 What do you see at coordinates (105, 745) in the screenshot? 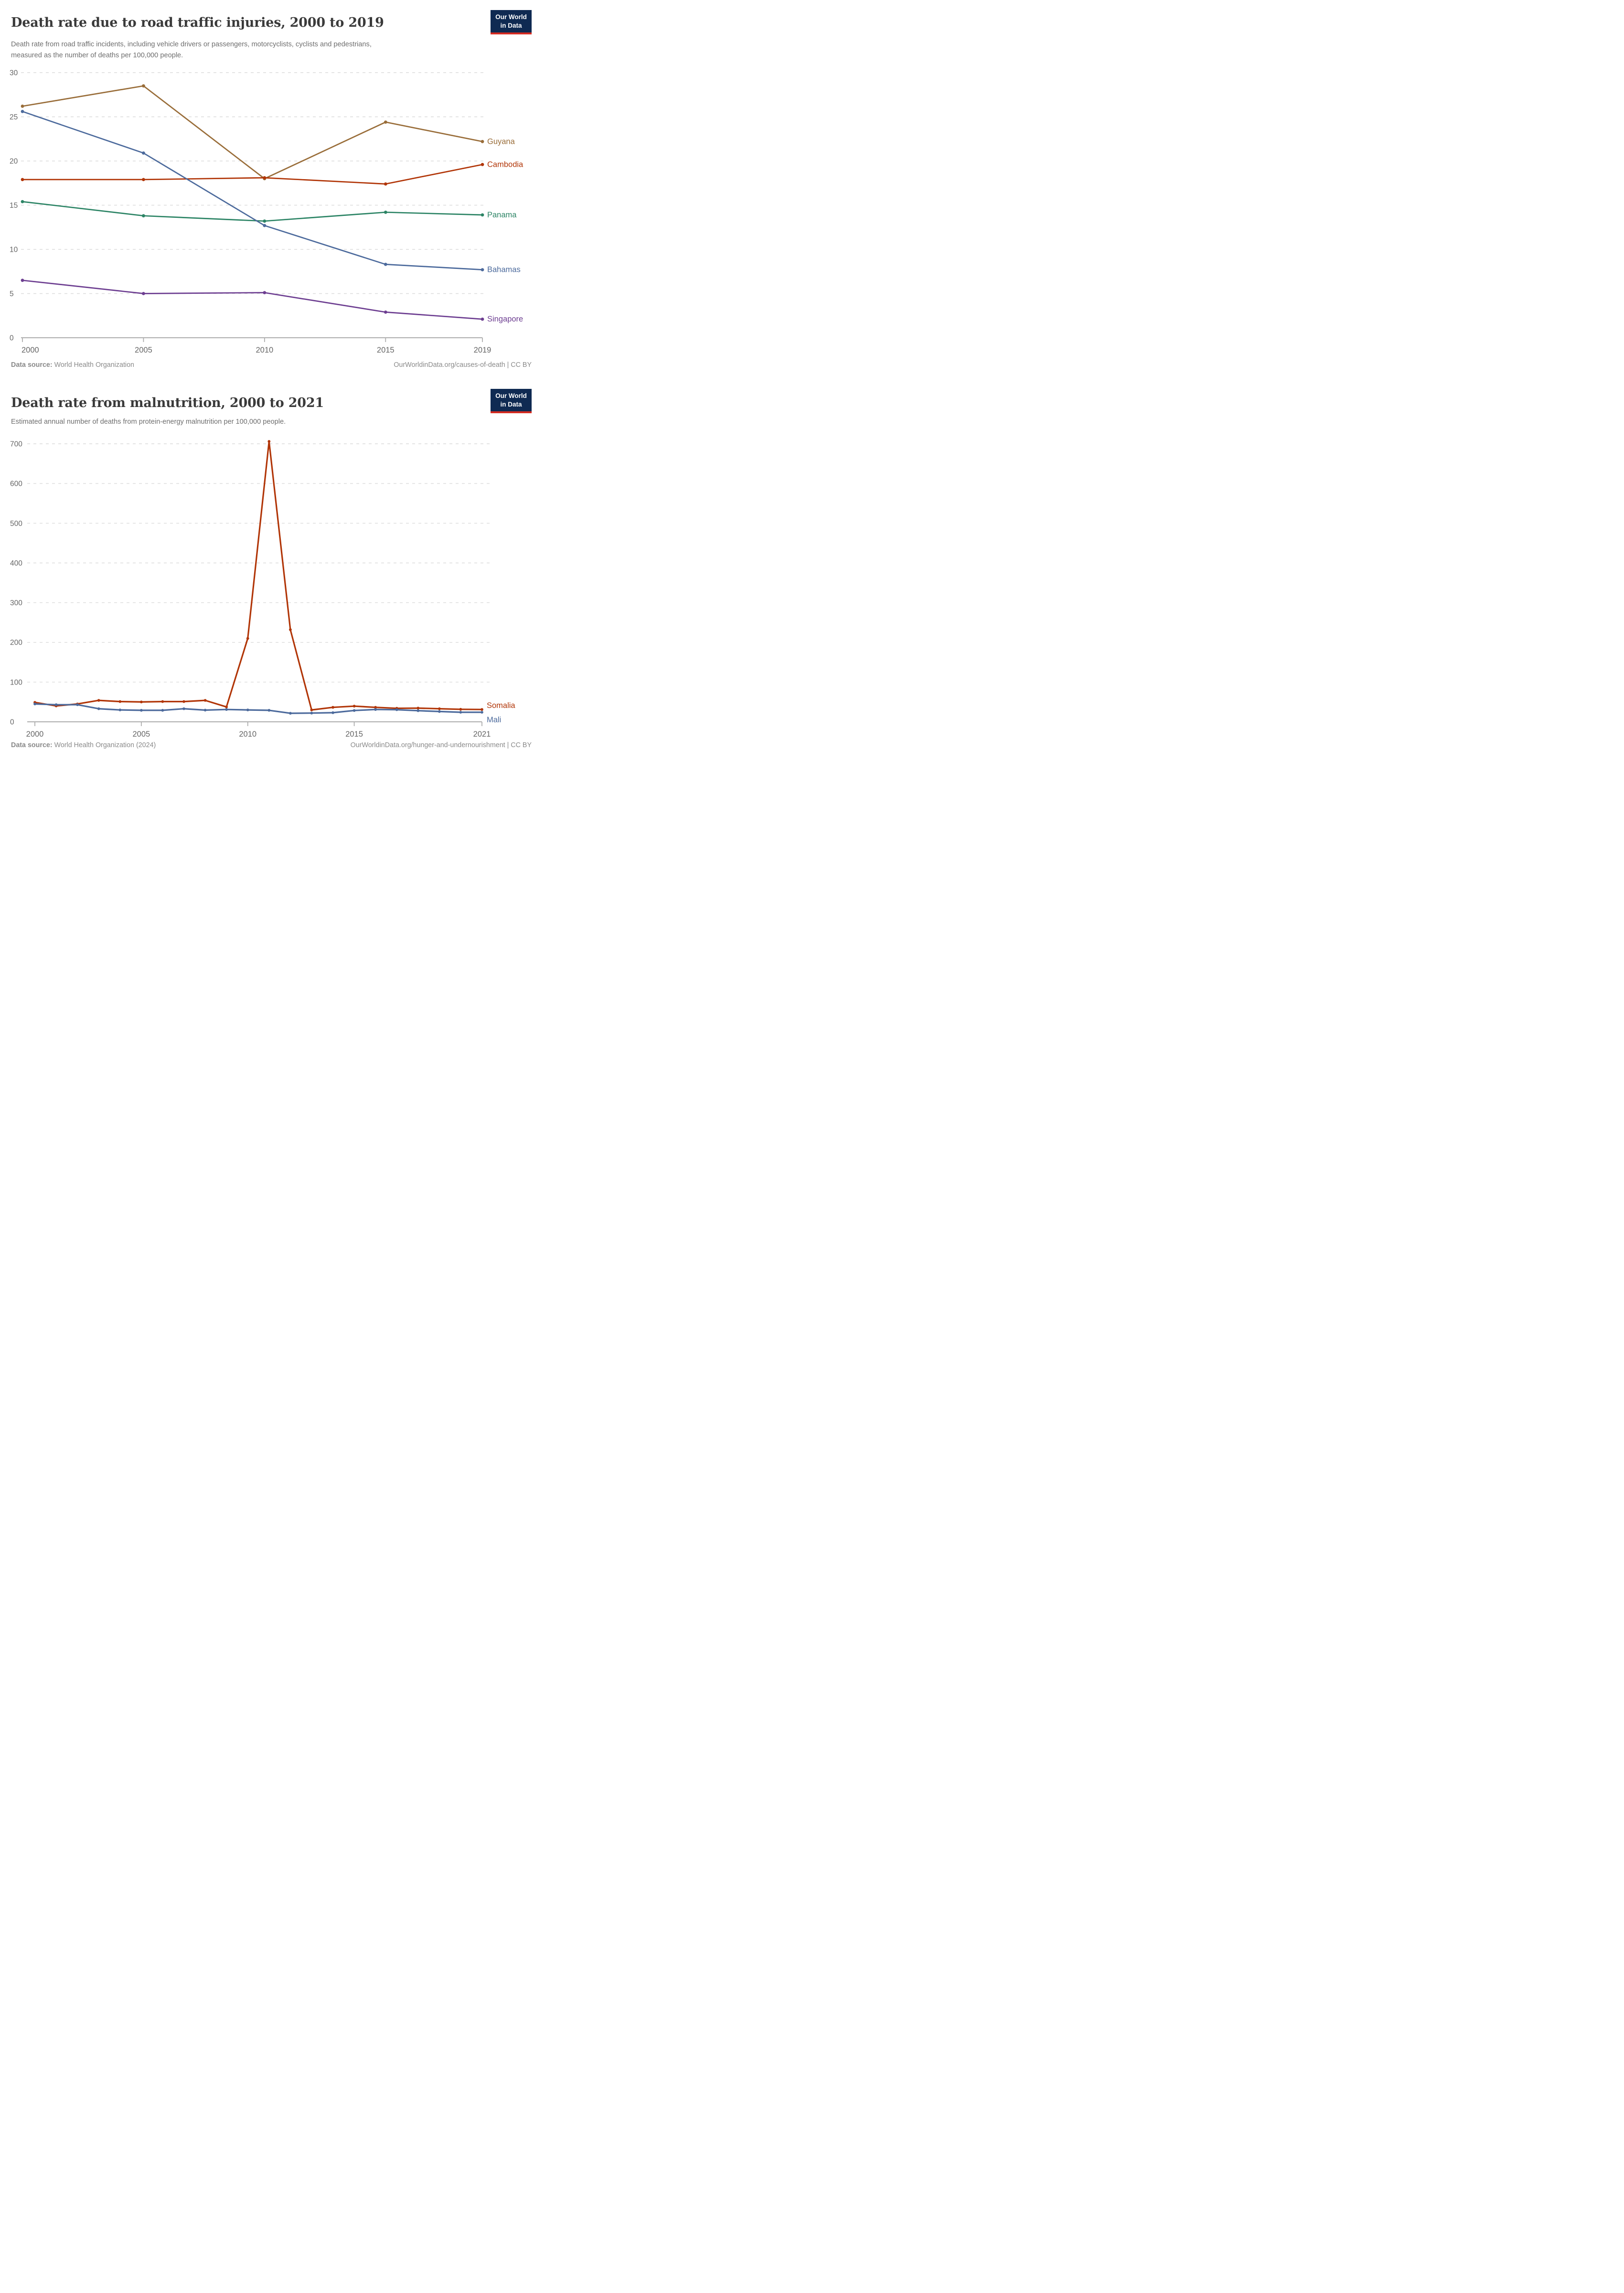
I see `data-source-value: World Health Organization (2024)` at bounding box center [105, 745].